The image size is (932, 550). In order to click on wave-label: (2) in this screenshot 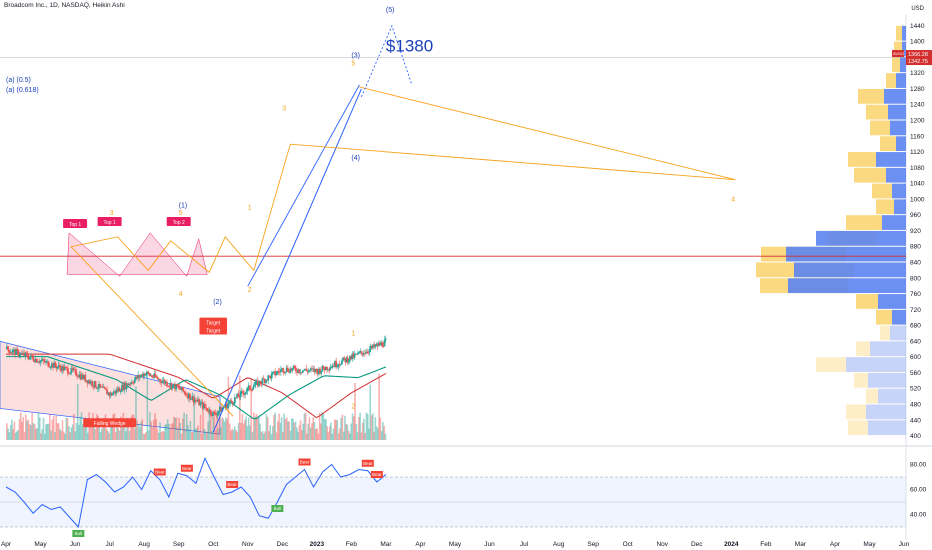, I will do `click(217, 302)`.